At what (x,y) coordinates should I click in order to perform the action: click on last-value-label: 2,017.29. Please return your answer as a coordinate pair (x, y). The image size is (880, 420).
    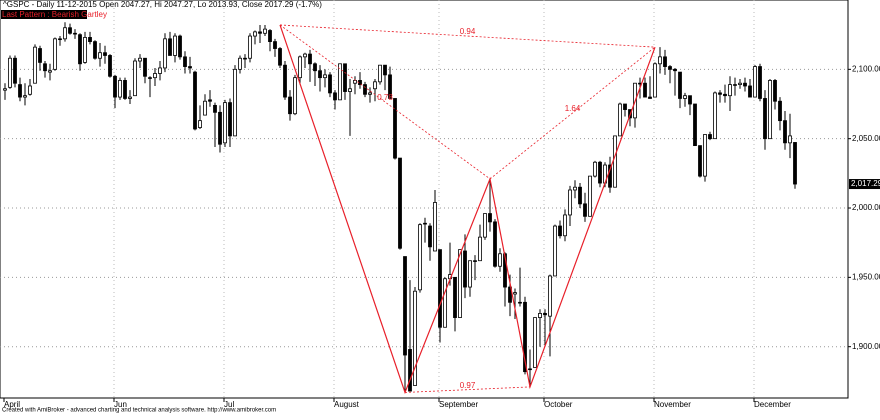
    Looking at the image, I should click on (865, 183).